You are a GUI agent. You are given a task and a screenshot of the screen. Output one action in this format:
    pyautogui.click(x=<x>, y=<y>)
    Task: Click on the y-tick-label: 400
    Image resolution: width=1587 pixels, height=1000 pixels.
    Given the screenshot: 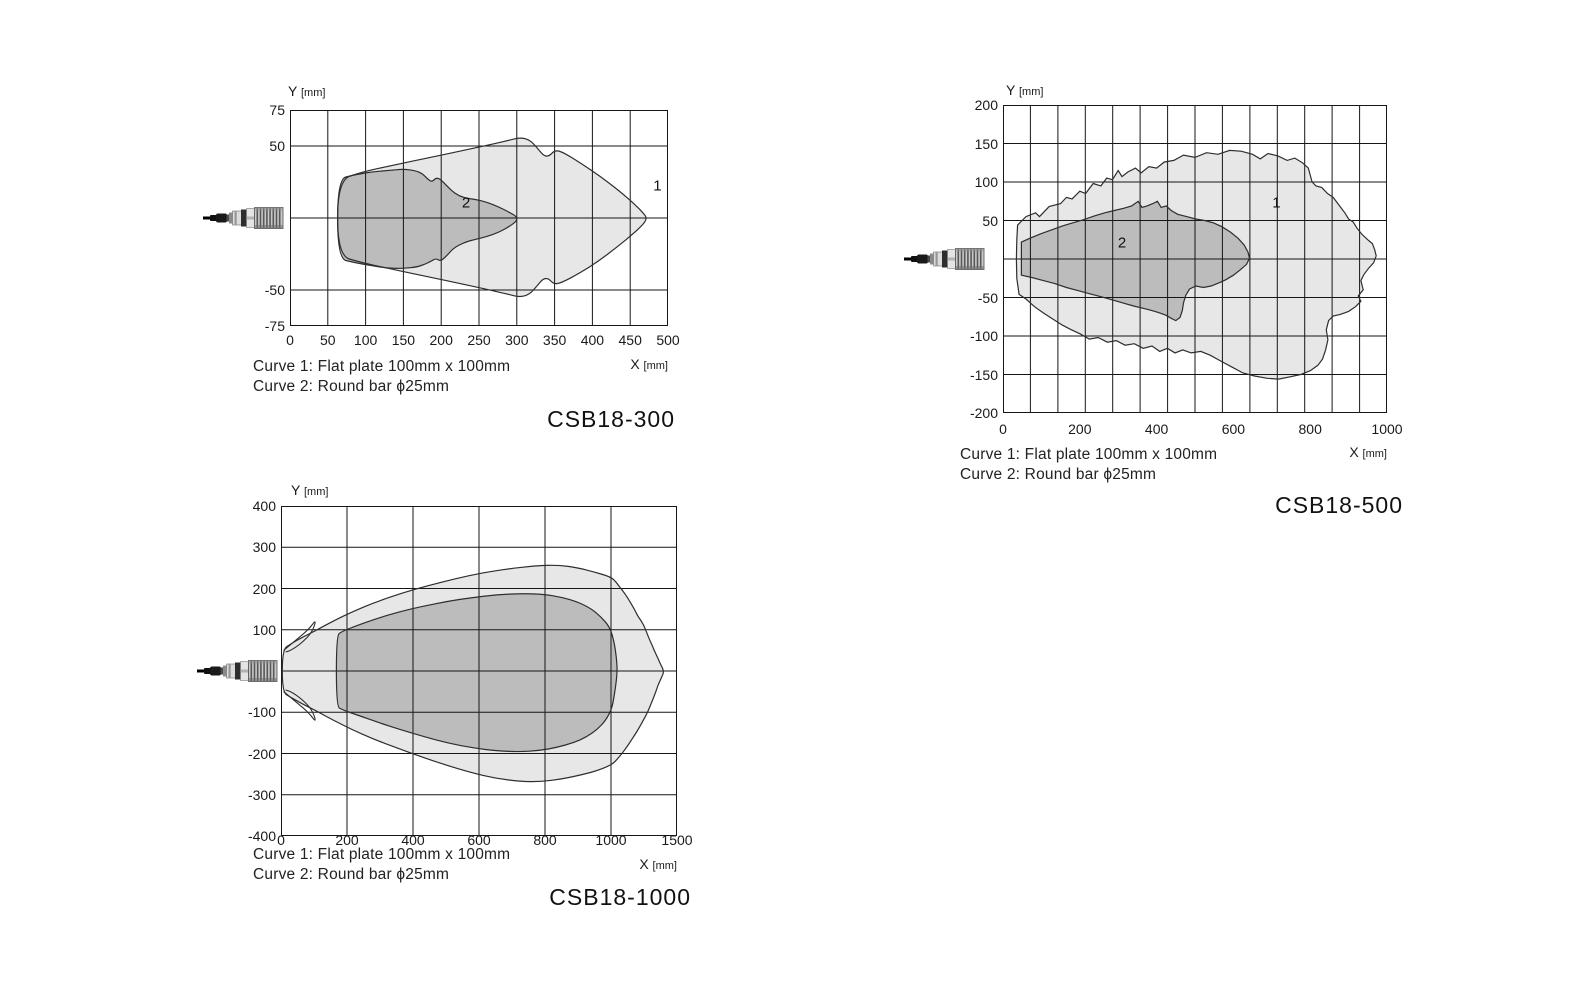 What is the action you would take?
    pyautogui.click(x=264, y=506)
    